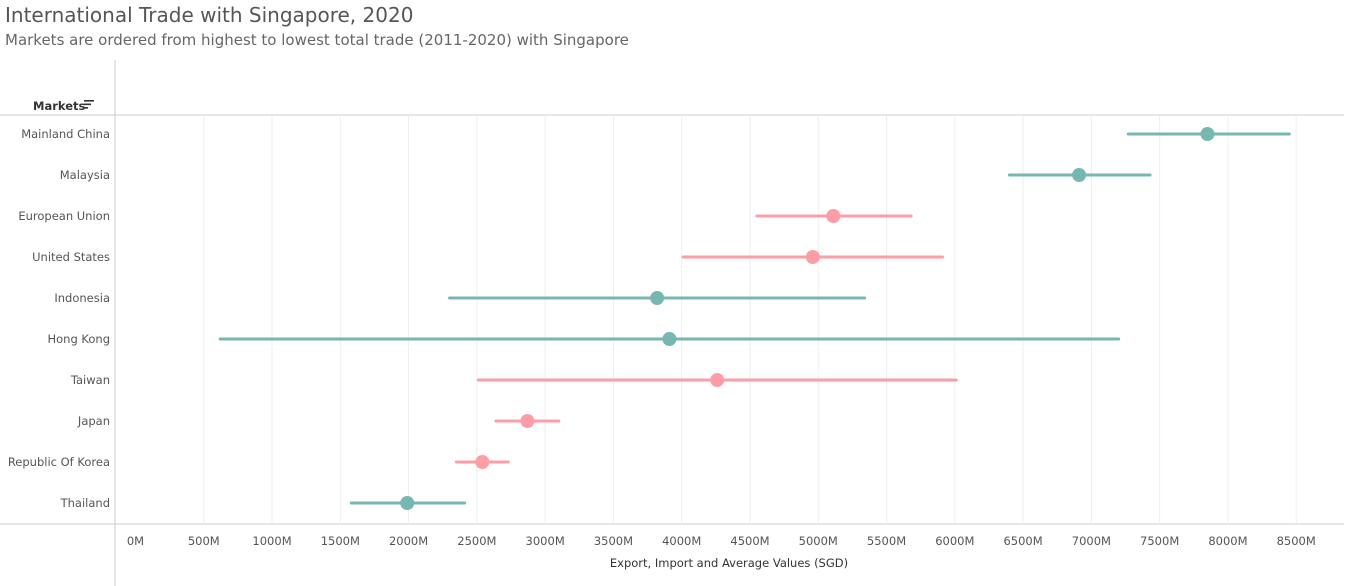 Image resolution: width=1351 pixels, height=586 pixels. Describe the element at coordinates (263, 503) in the screenshot. I see `market-row: Thailand` at that location.